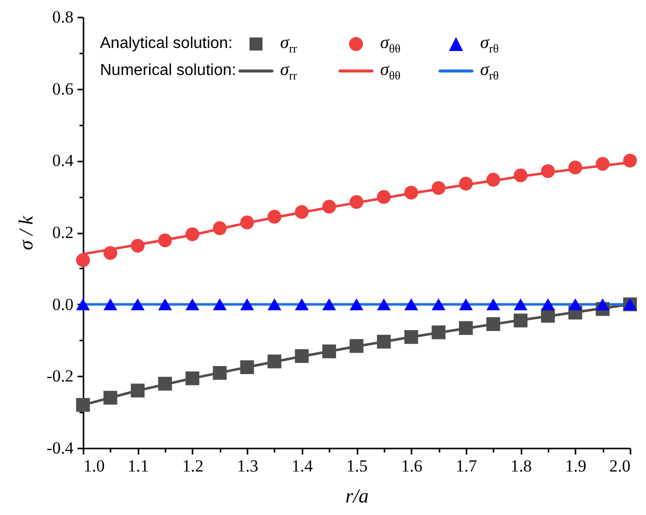 This screenshot has width=646, height=515. Describe the element at coordinates (303, 466) in the screenshot. I see `x-tick-label: 1.4` at that location.